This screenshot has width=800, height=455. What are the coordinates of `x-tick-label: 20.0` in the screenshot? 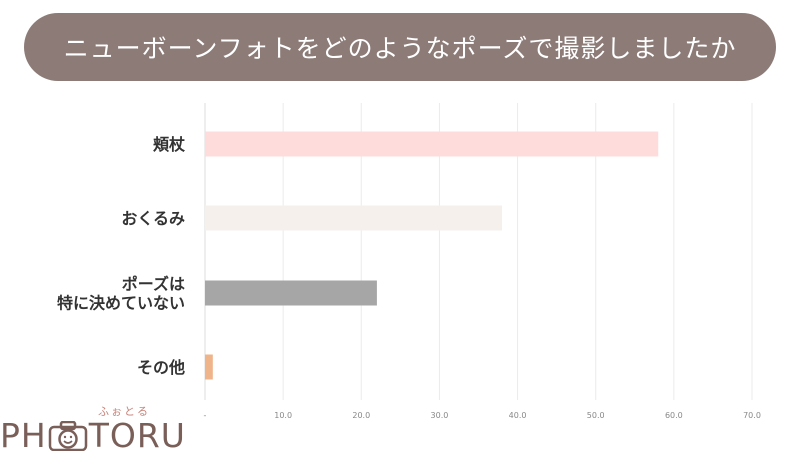 It's located at (361, 415).